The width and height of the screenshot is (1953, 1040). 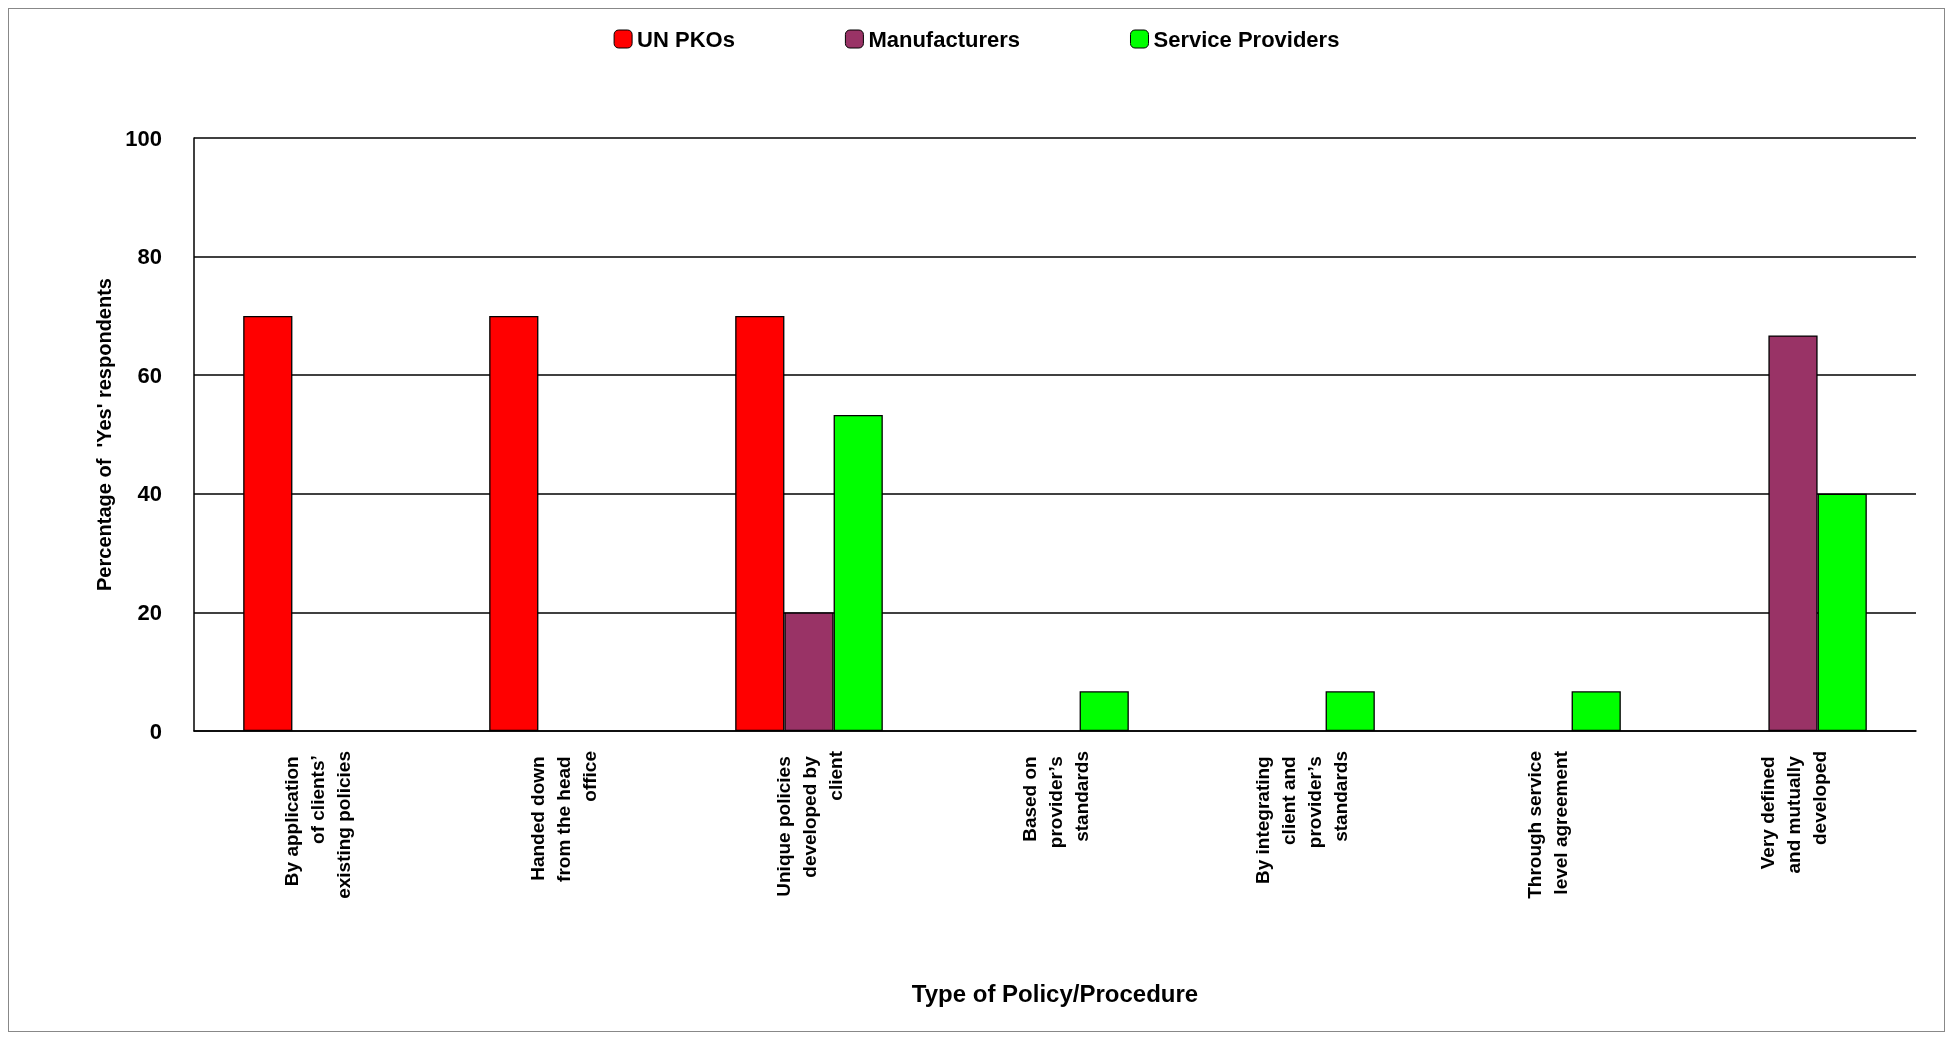 I want to click on y-tick-label: 80, so click(x=149, y=257).